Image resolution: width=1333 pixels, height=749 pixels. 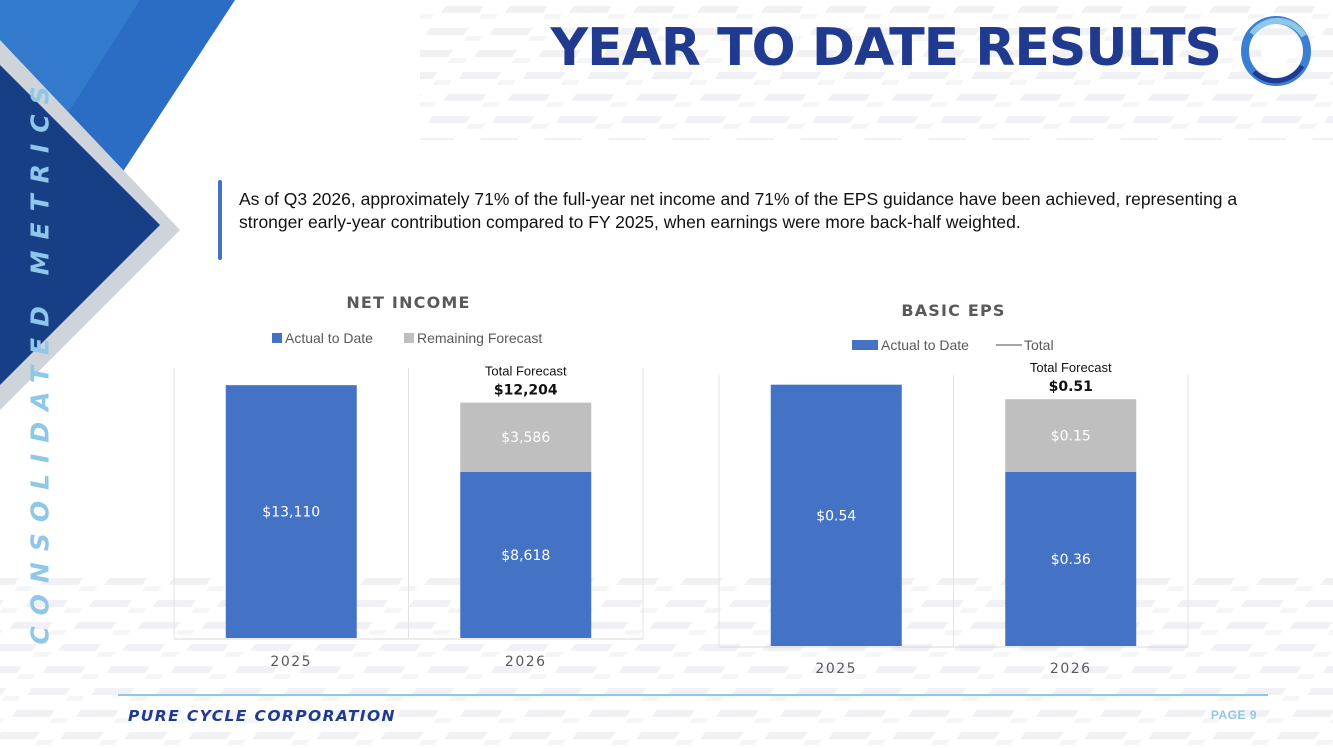 I want to click on legend-label: Remaining Forecast, so click(x=479, y=338).